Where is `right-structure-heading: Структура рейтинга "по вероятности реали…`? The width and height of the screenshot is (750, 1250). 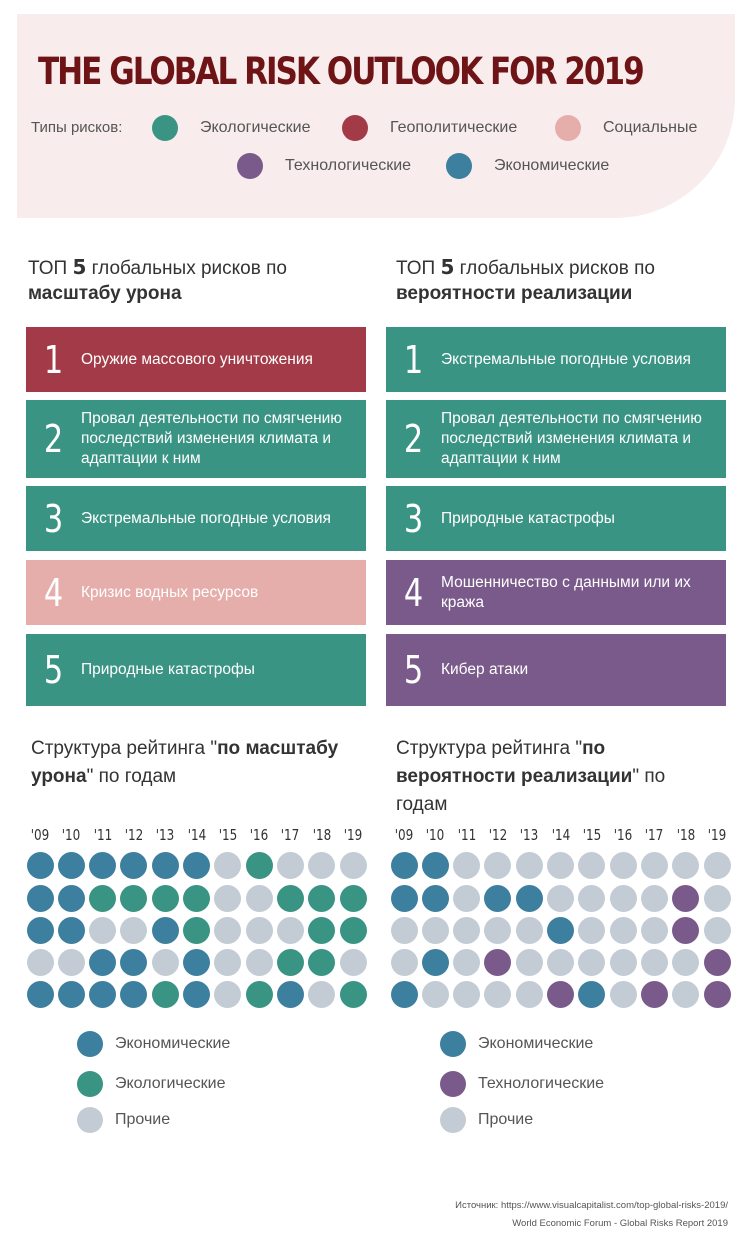
right-structure-heading: Структура рейтинга "по вероятности реали… is located at coordinates (531, 776).